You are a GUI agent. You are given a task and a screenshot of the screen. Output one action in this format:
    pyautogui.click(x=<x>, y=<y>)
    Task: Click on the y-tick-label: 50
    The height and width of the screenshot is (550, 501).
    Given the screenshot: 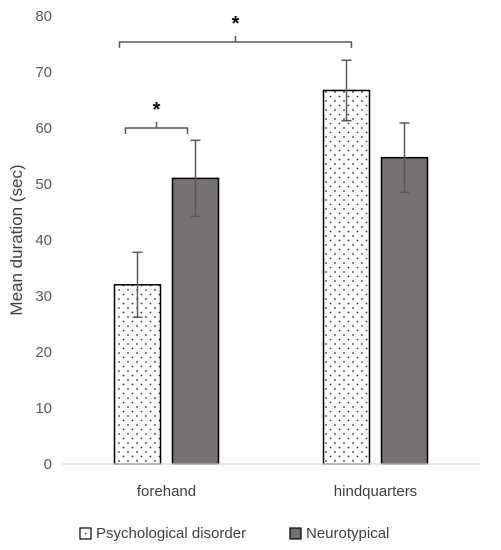 What is the action you would take?
    pyautogui.click(x=43, y=184)
    